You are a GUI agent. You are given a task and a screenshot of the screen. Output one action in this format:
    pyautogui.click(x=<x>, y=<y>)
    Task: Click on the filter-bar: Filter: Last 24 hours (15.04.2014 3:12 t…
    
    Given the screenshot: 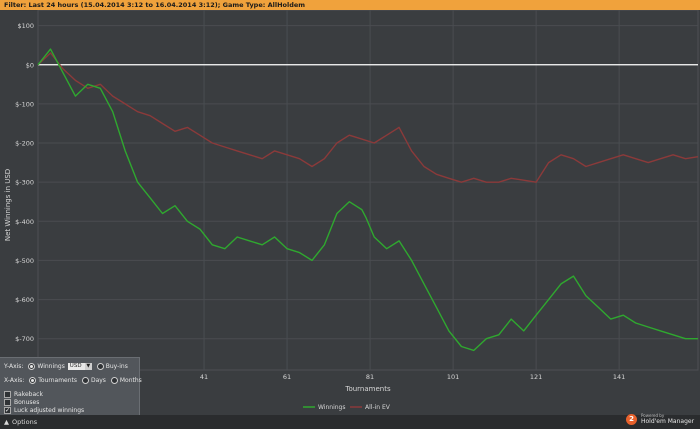 What is the action you would take?
    pyautogui.click(x=350, y=5)
    